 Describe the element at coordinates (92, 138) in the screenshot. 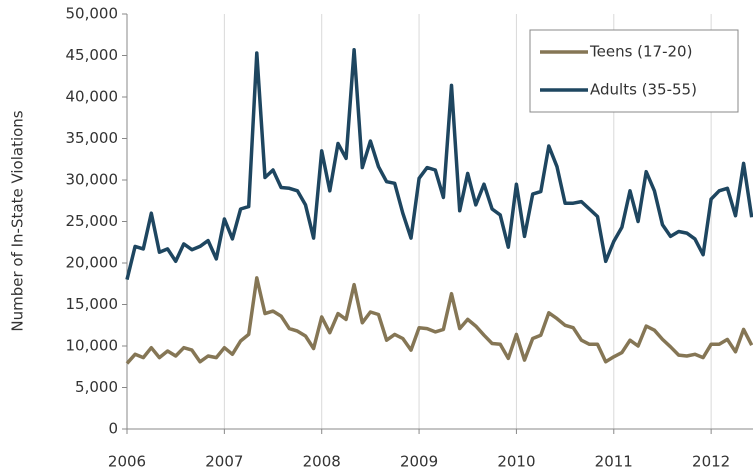

I see `y-tick-label: 35,000` at that location.